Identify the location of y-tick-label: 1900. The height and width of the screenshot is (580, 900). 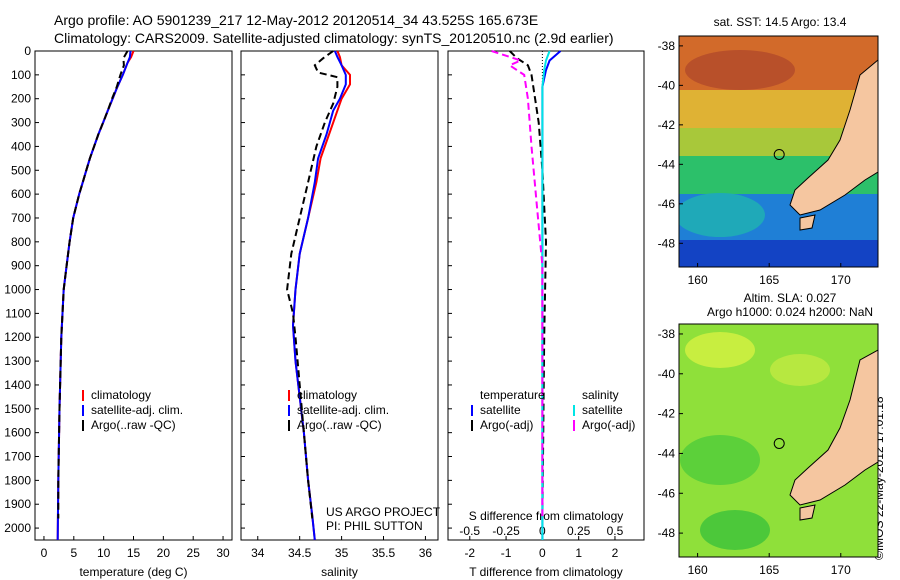
(17, 504).